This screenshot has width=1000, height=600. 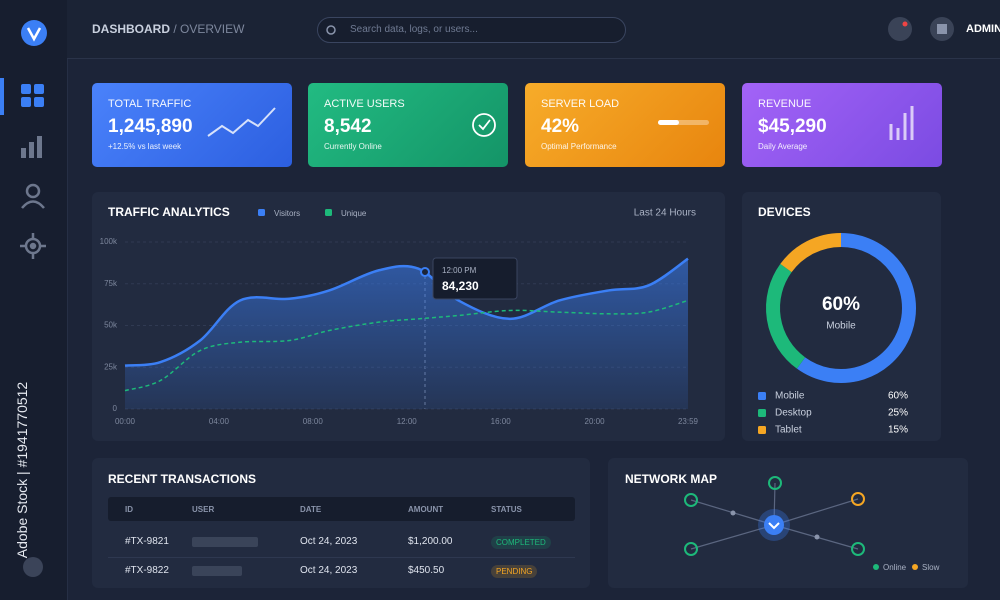 What do you see at coordinates (125, 421) in the screenshot?
I see `x-tick-label: 00:00` at bounding box center [125, 421].